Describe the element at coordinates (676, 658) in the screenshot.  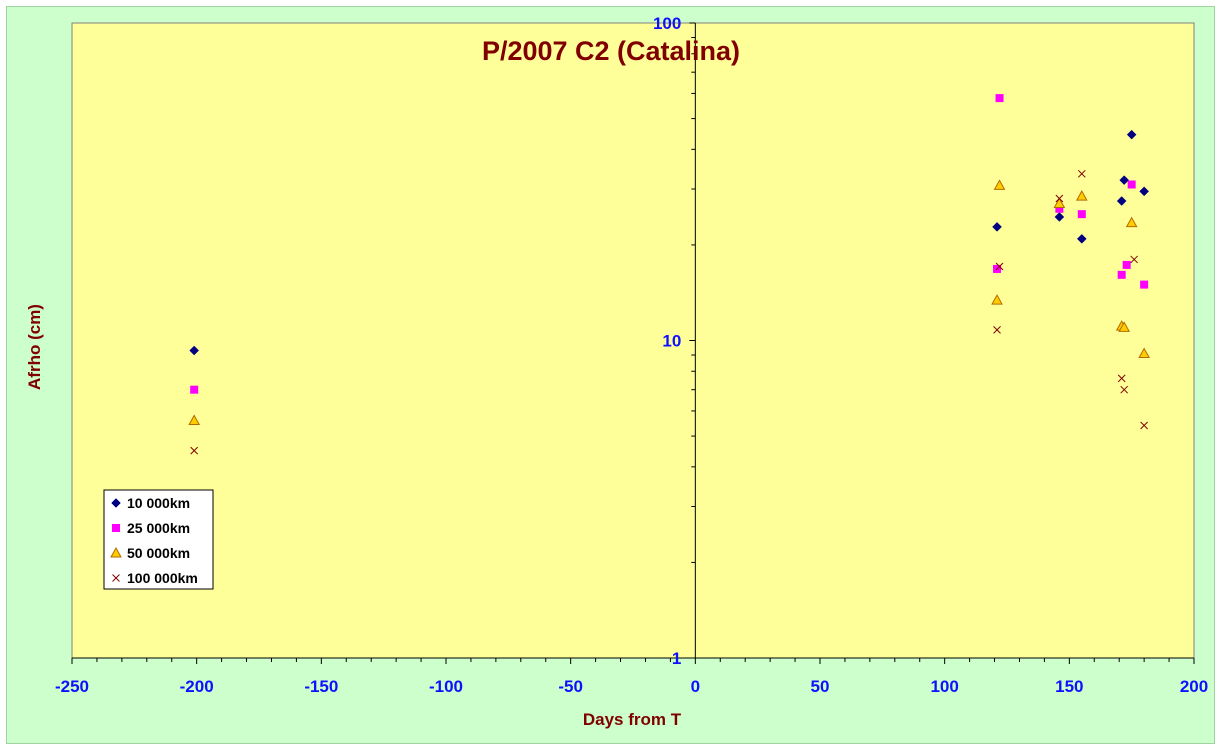
I see `y-tick-label: 1` at that location.